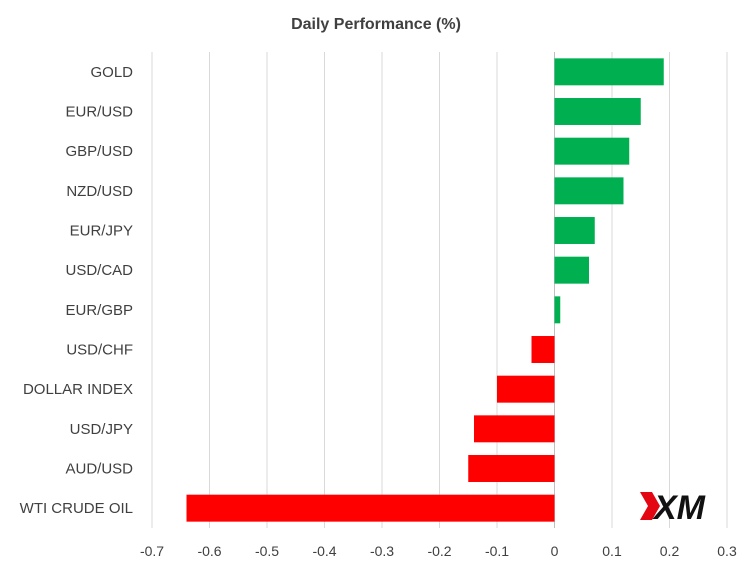  What do you see at coordinates (99, 151) in the screenshot?
I see `category-label: GBP/USD` at bounding box center [99, 151].